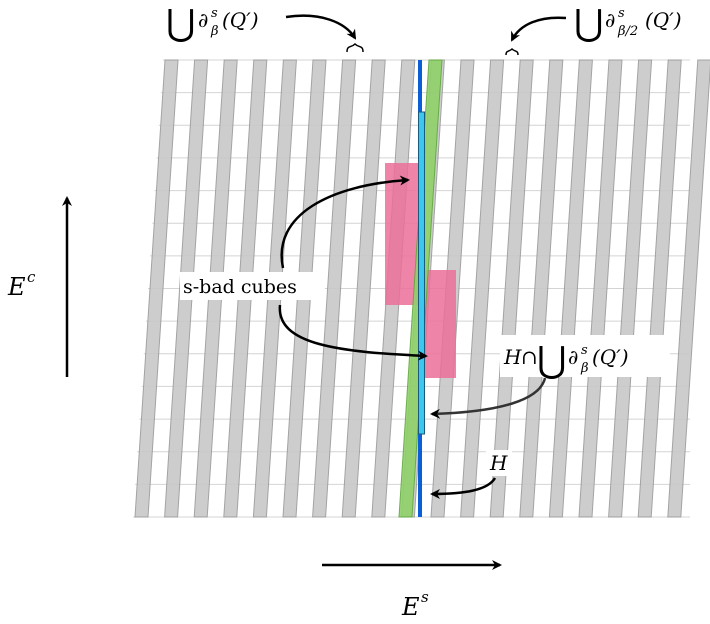 The width and height of the screenshot is (710, 624). Describe the element at coordinates (439, 324) in the screenshot. I see `s-bad-cube-lower` at that location.